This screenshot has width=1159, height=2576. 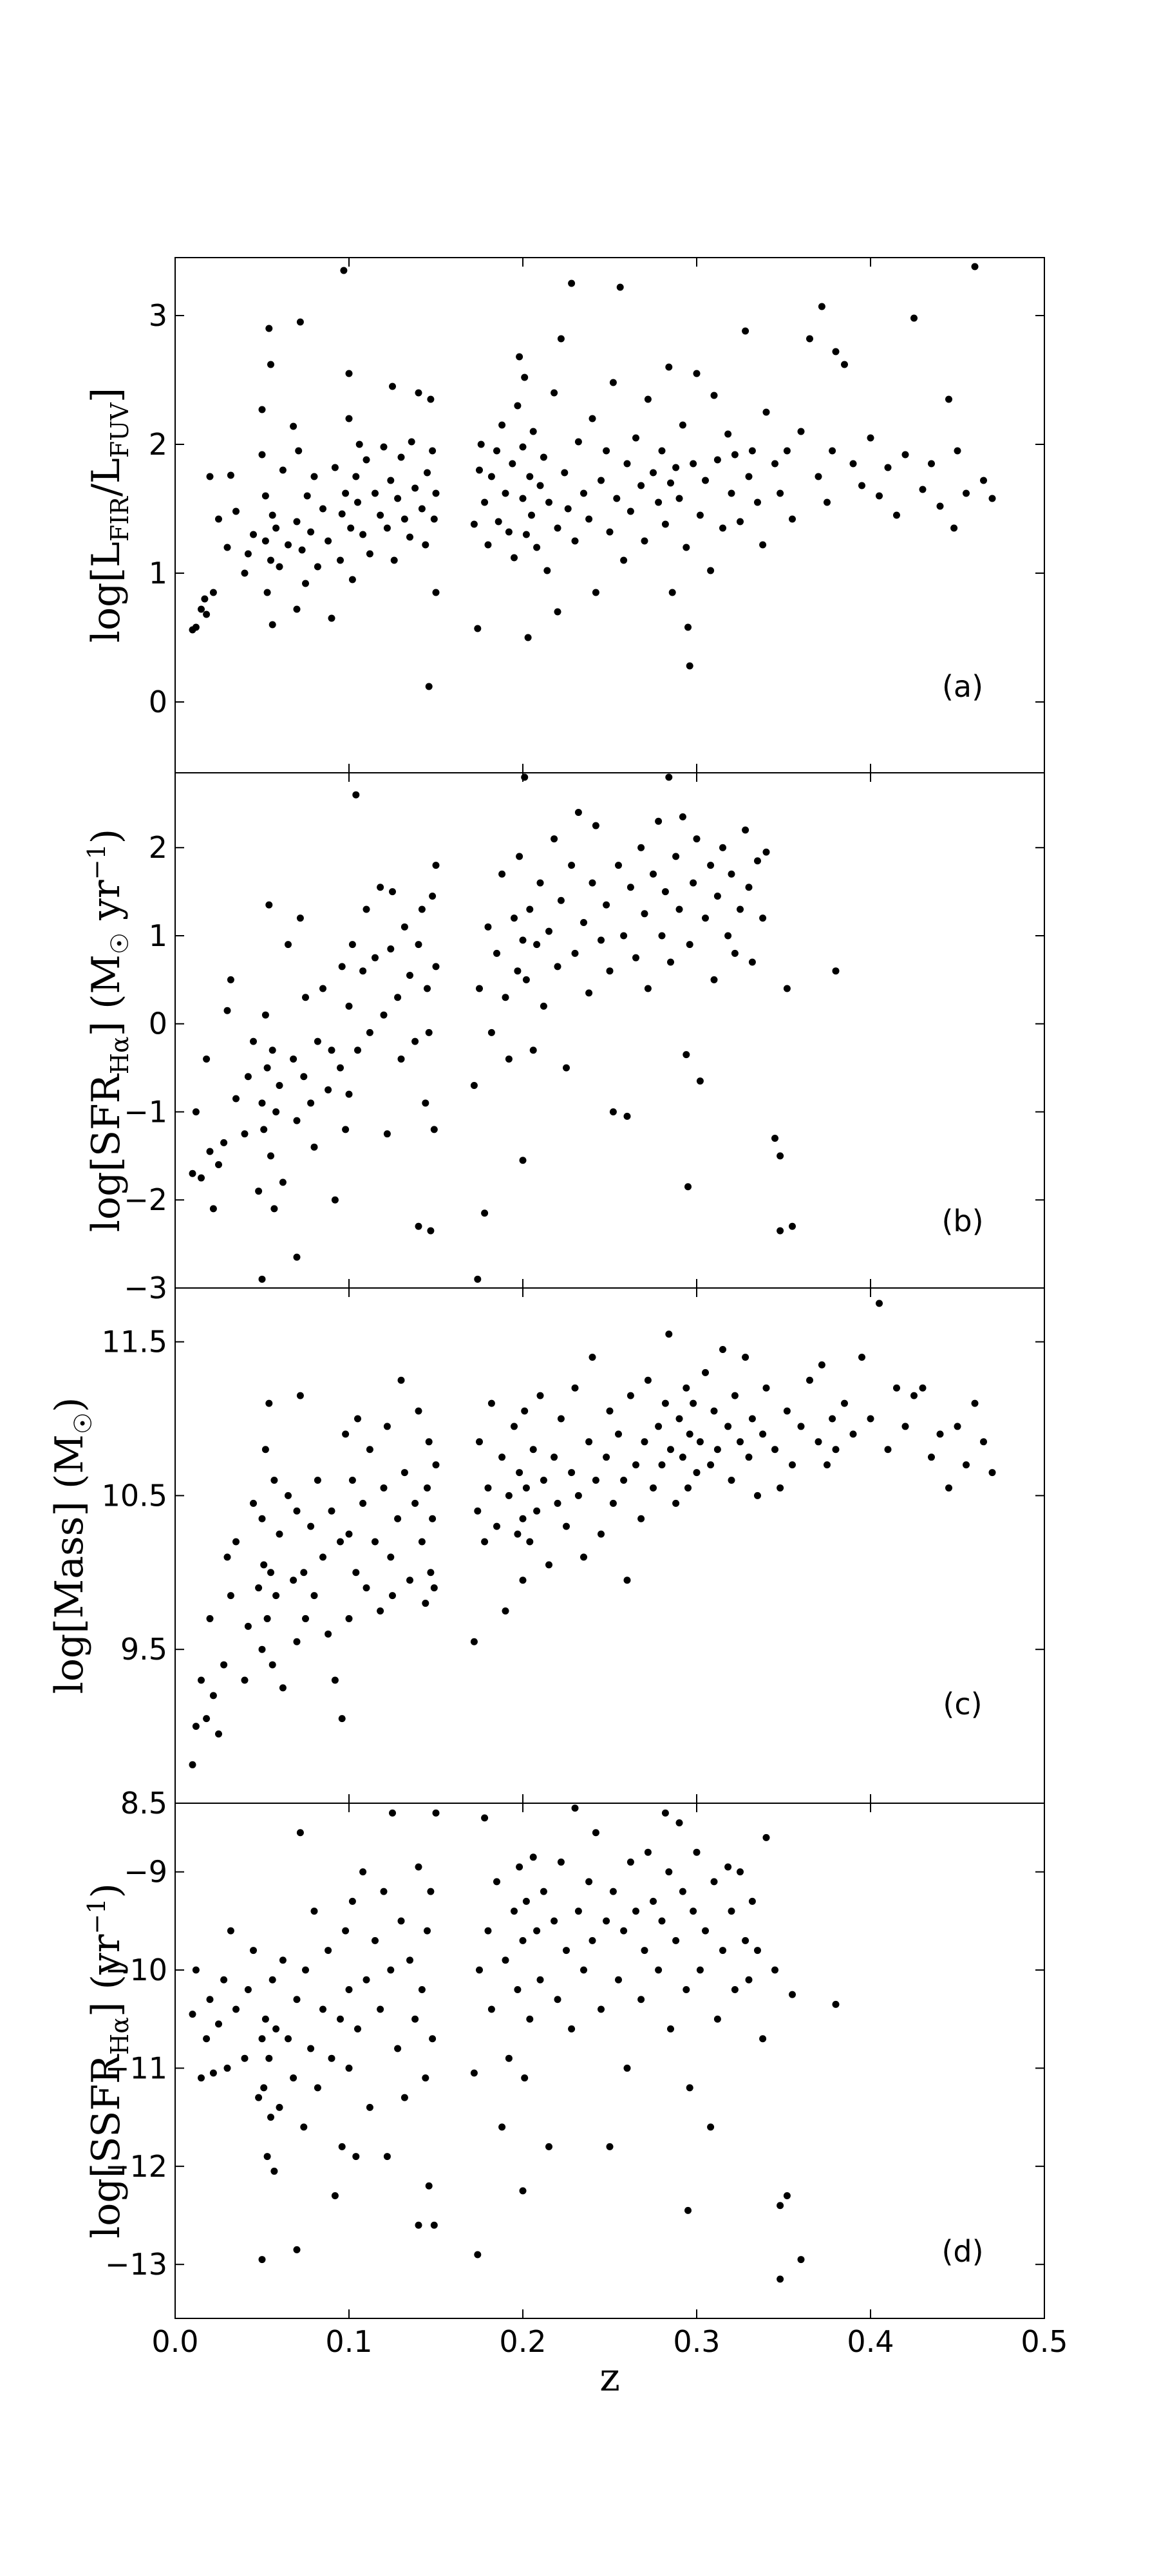 What do you see at coordinates (348, 2341) in the screenshot?
I see `x-tick-label: 0.1` at bounding box center [348, 2341].